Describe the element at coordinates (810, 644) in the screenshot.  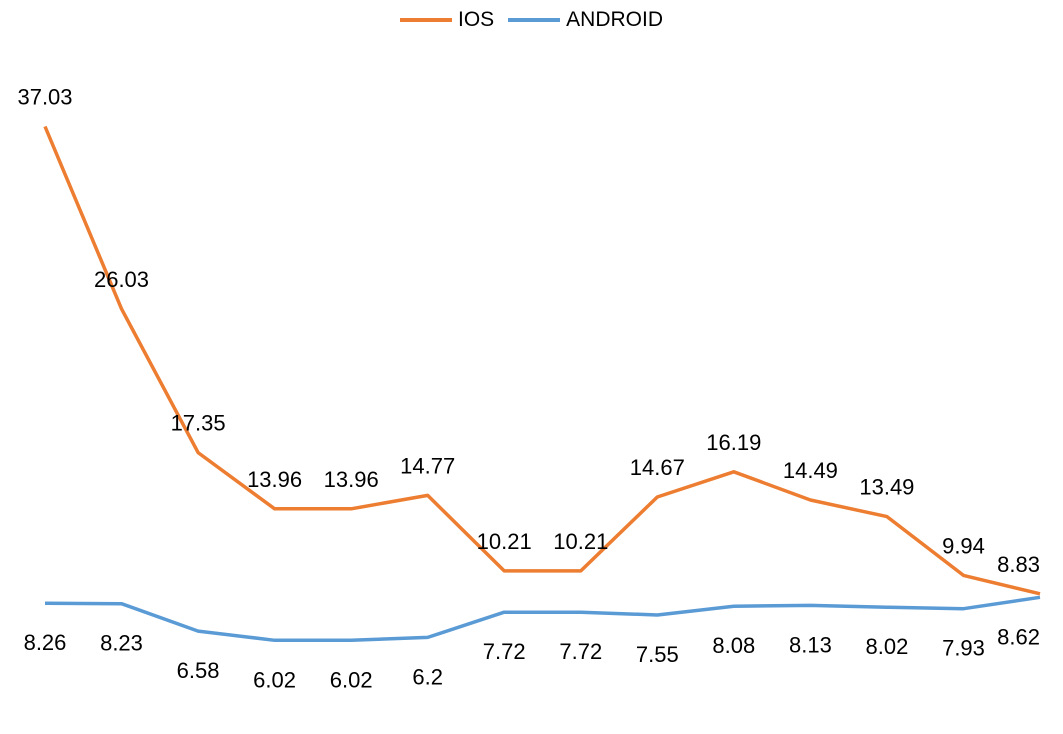
I see `data-label-android: 8.13` at that location.